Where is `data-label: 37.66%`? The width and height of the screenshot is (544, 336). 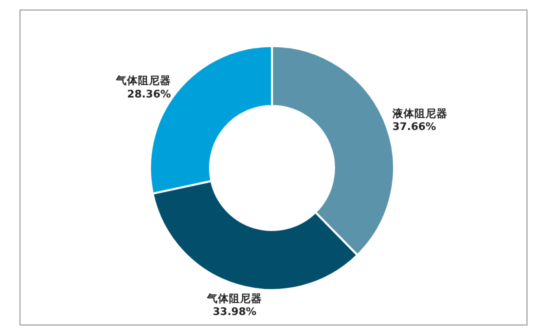 data-label: 37.66% is located at coordinates (414, 126).